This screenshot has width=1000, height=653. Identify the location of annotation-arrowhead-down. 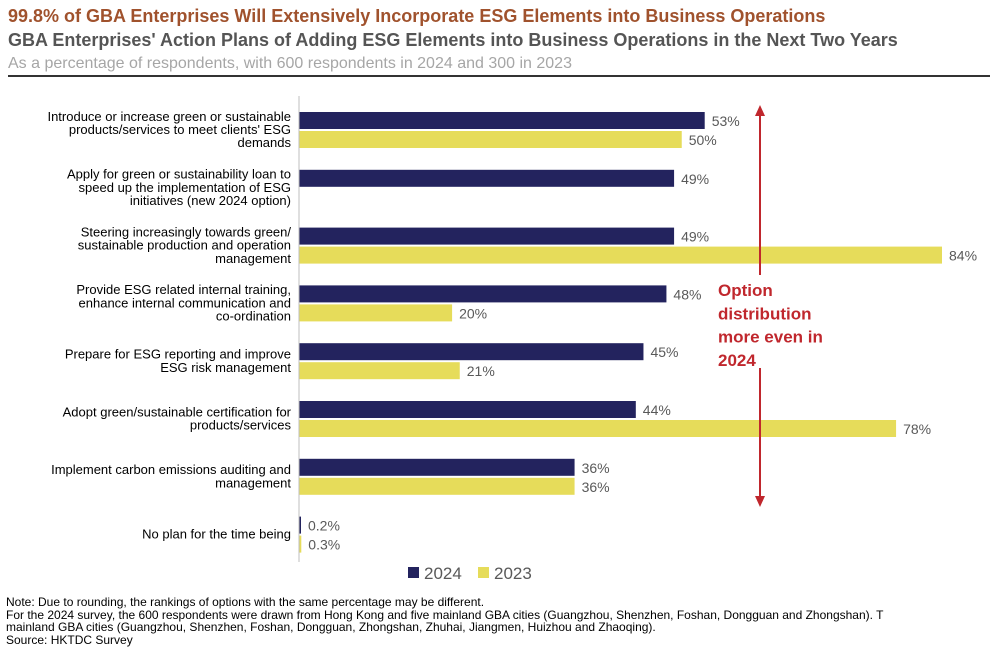
(760, 501).